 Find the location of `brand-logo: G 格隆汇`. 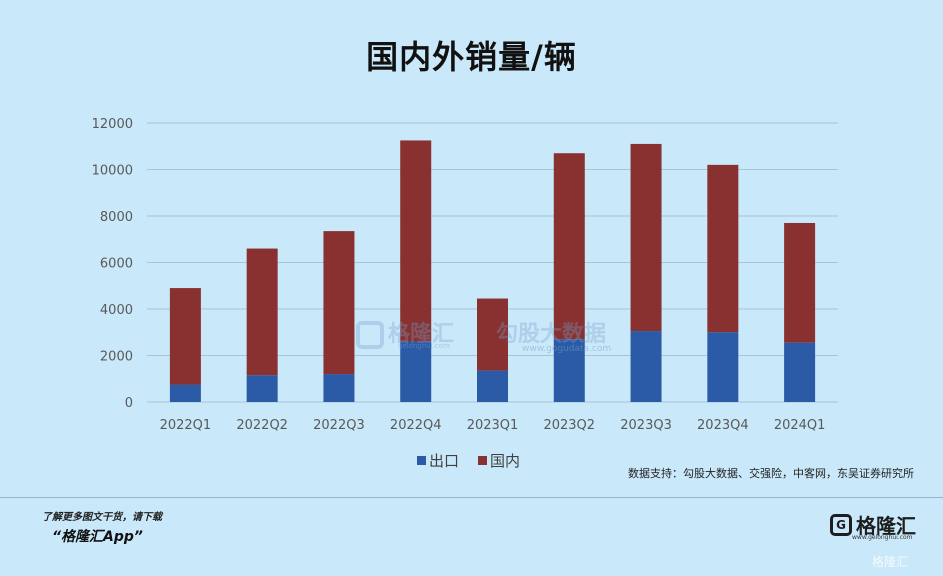

brand-logo: G 格隆汇 is located at coordinates (873, 524).